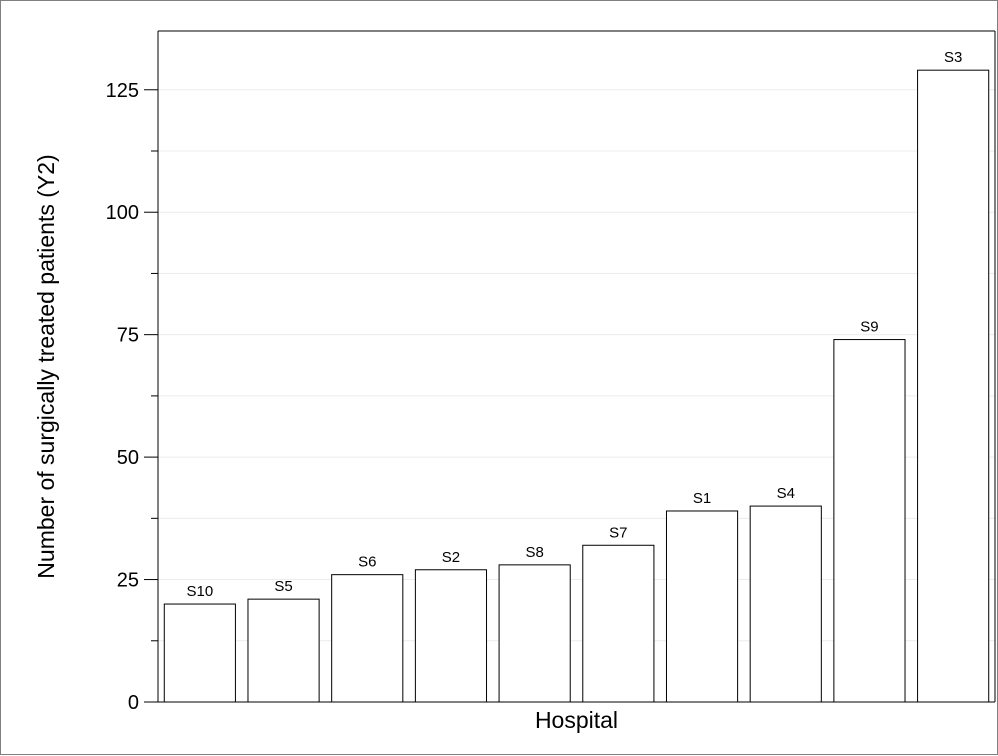 This screenshot has height=756, width=998. What do you see at coordinates (786, 493) in the screenshot?
I see `bar-label: S4` at bounding box center [786, 493].